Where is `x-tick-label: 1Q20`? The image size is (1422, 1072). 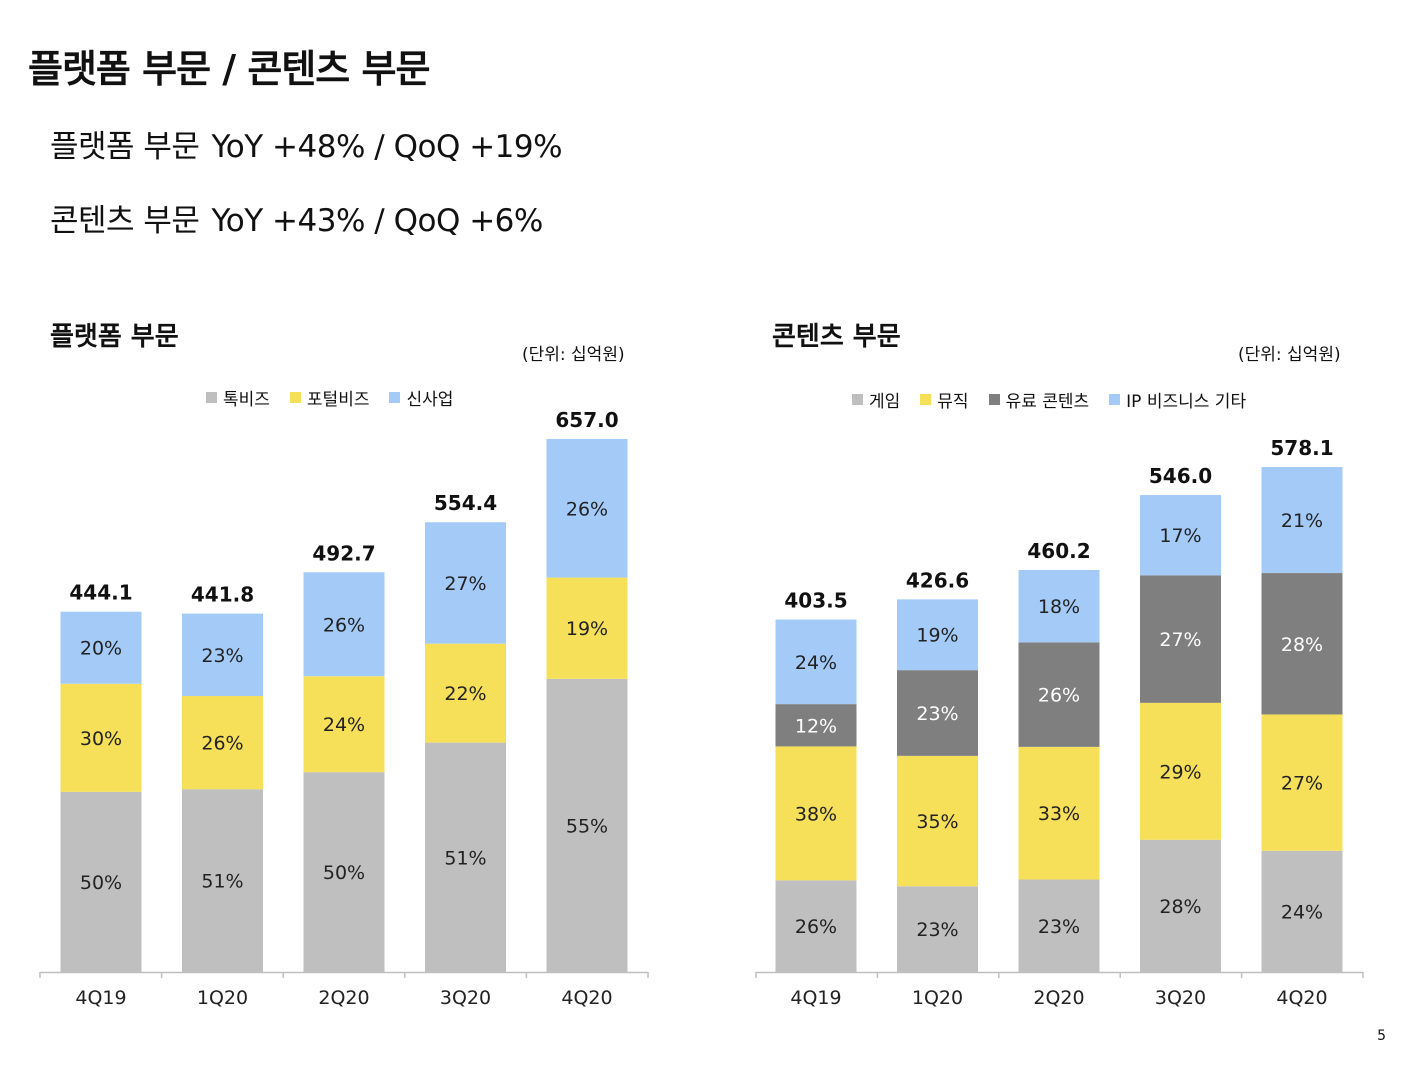 x-tick-label: 1Q20 is located at coordinates (937, 998).